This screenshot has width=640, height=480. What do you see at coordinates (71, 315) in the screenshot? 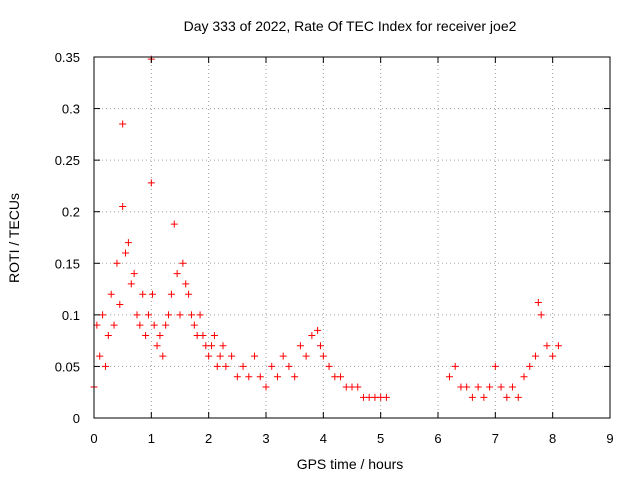
I see `y-tick-label: 0.1` at bounding box center [71, 315].